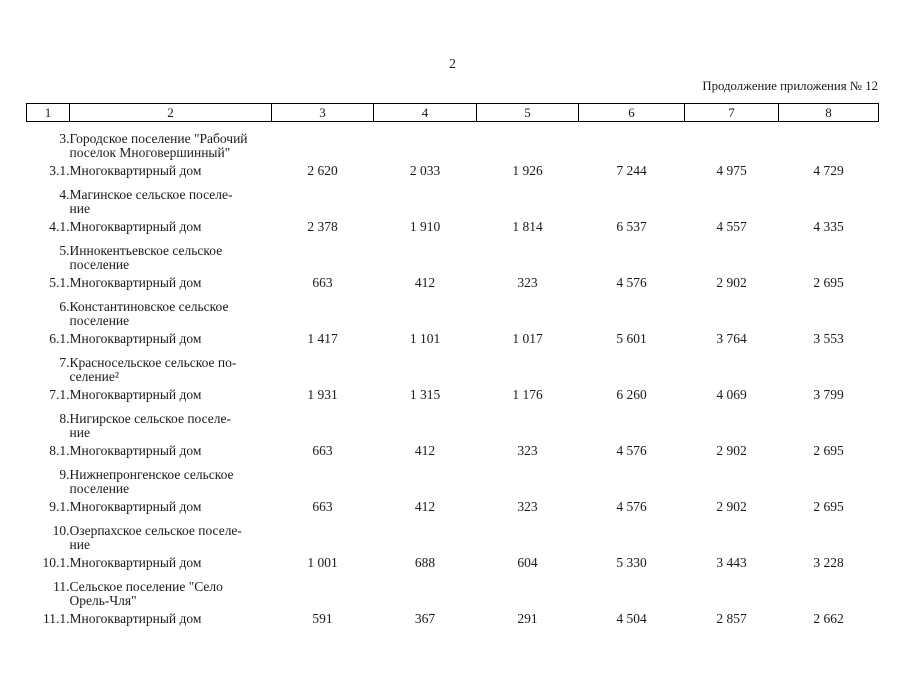 The width and height of the screenshot is (905, 697). Describe the element at coordinates (425, 506) in the screenshot. I see `value-cell: 412` at that location.